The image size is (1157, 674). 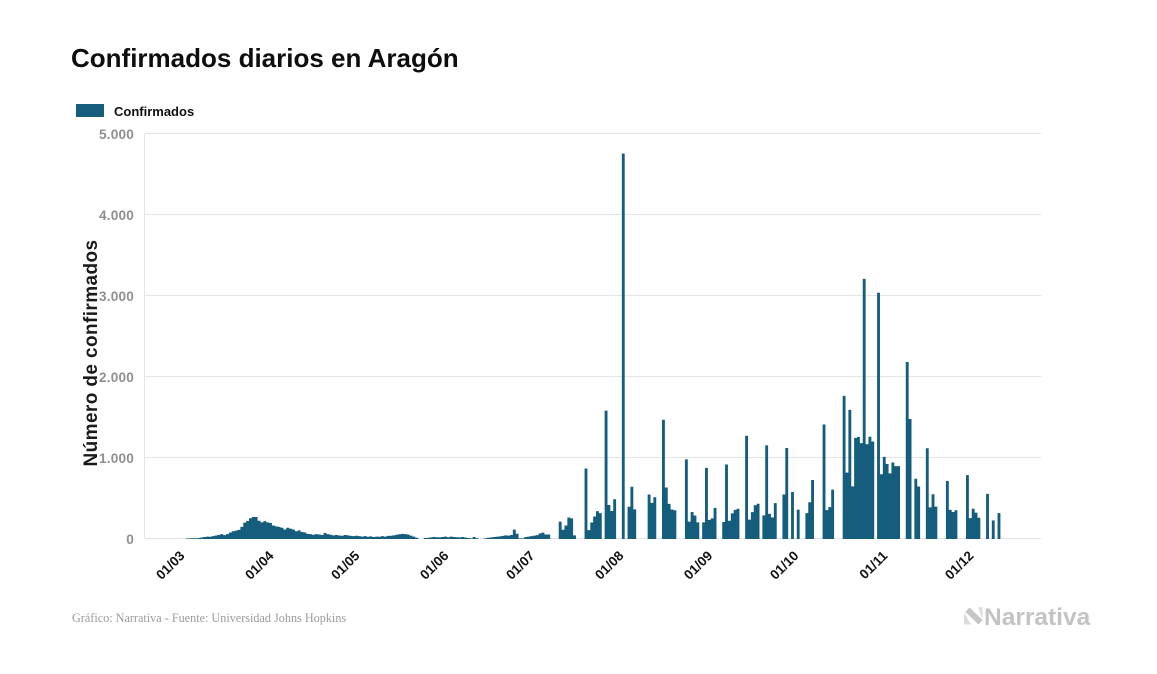 I want to click on svg-text: 01/03, so click(x=170, y=565).